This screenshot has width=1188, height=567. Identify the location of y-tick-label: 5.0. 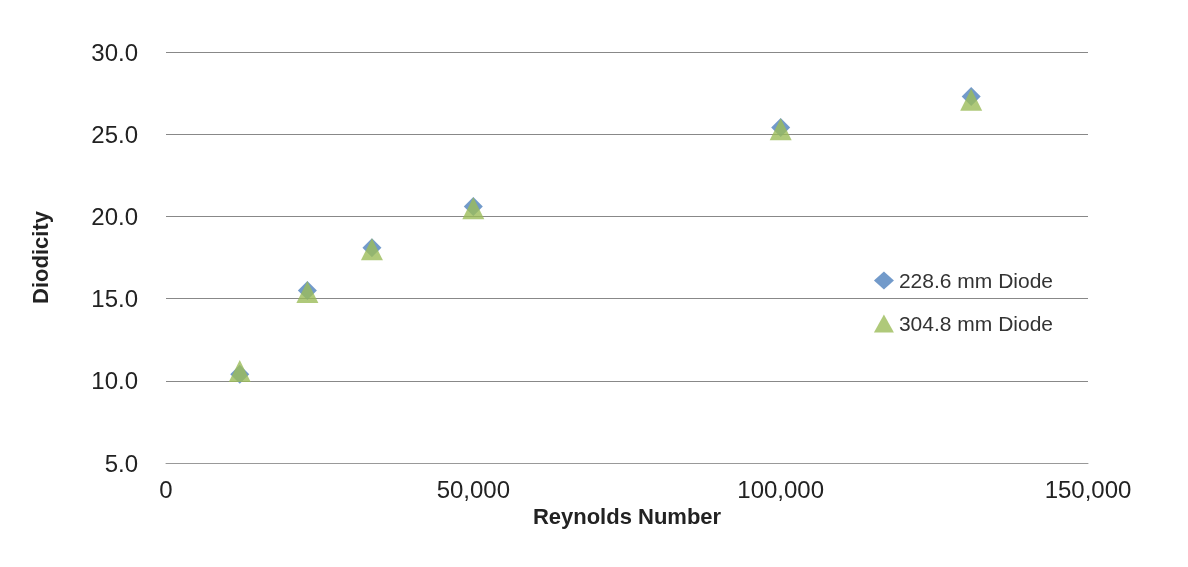
(121, 463).